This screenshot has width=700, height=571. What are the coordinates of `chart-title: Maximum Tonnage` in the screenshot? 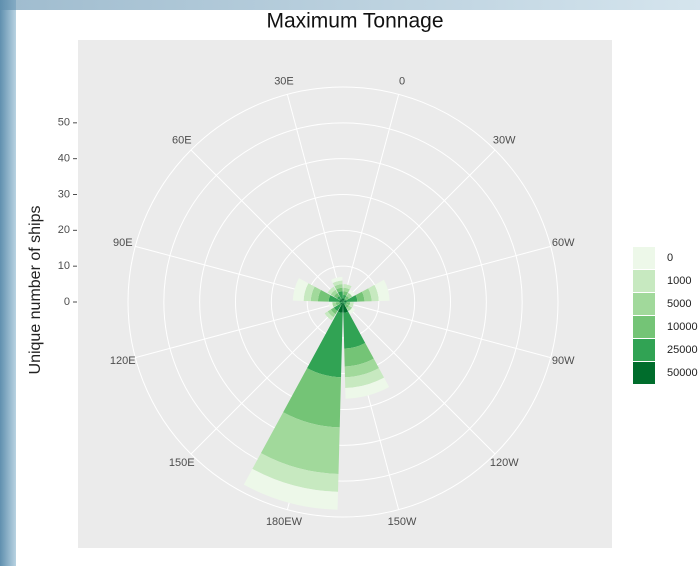 It's located at (354, 21).